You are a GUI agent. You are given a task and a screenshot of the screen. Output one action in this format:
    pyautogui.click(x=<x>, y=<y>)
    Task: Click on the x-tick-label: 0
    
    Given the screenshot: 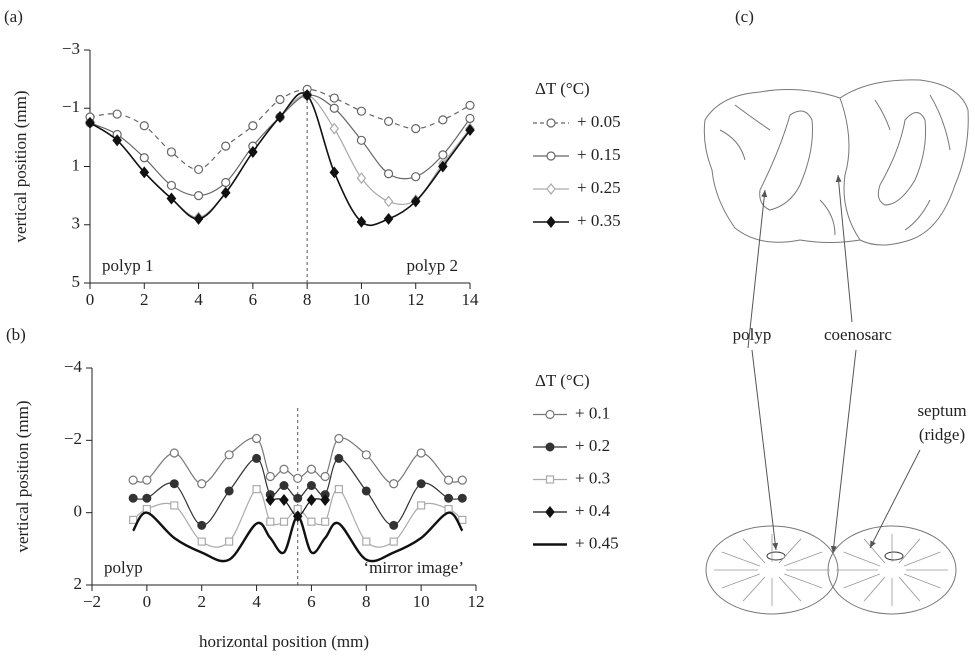 What is the action you would take?
    pyautogui.click(x=147, y=601)
    